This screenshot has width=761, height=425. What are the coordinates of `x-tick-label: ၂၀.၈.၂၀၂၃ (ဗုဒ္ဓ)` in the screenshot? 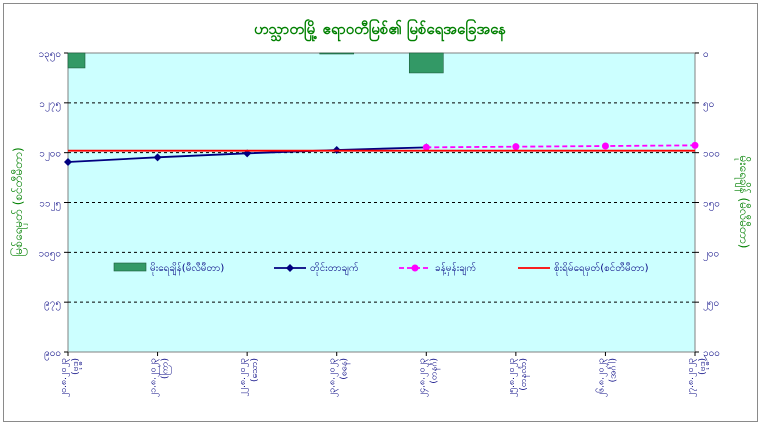 It's located at (70, 377).